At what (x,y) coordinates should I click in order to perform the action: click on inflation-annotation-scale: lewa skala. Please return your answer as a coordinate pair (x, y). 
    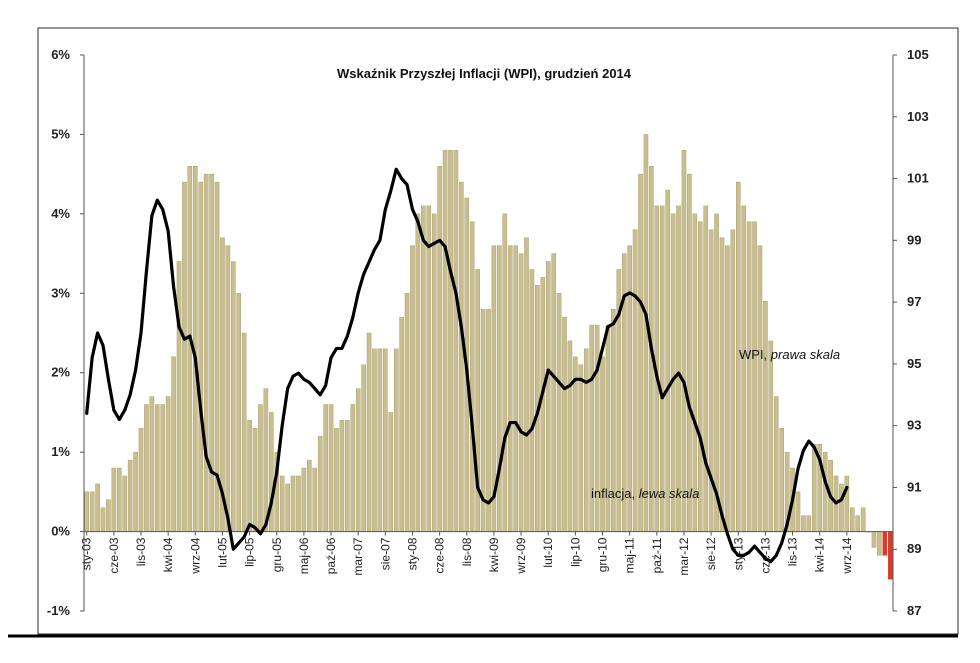
    Looking at the image, I should click on (669, 493).